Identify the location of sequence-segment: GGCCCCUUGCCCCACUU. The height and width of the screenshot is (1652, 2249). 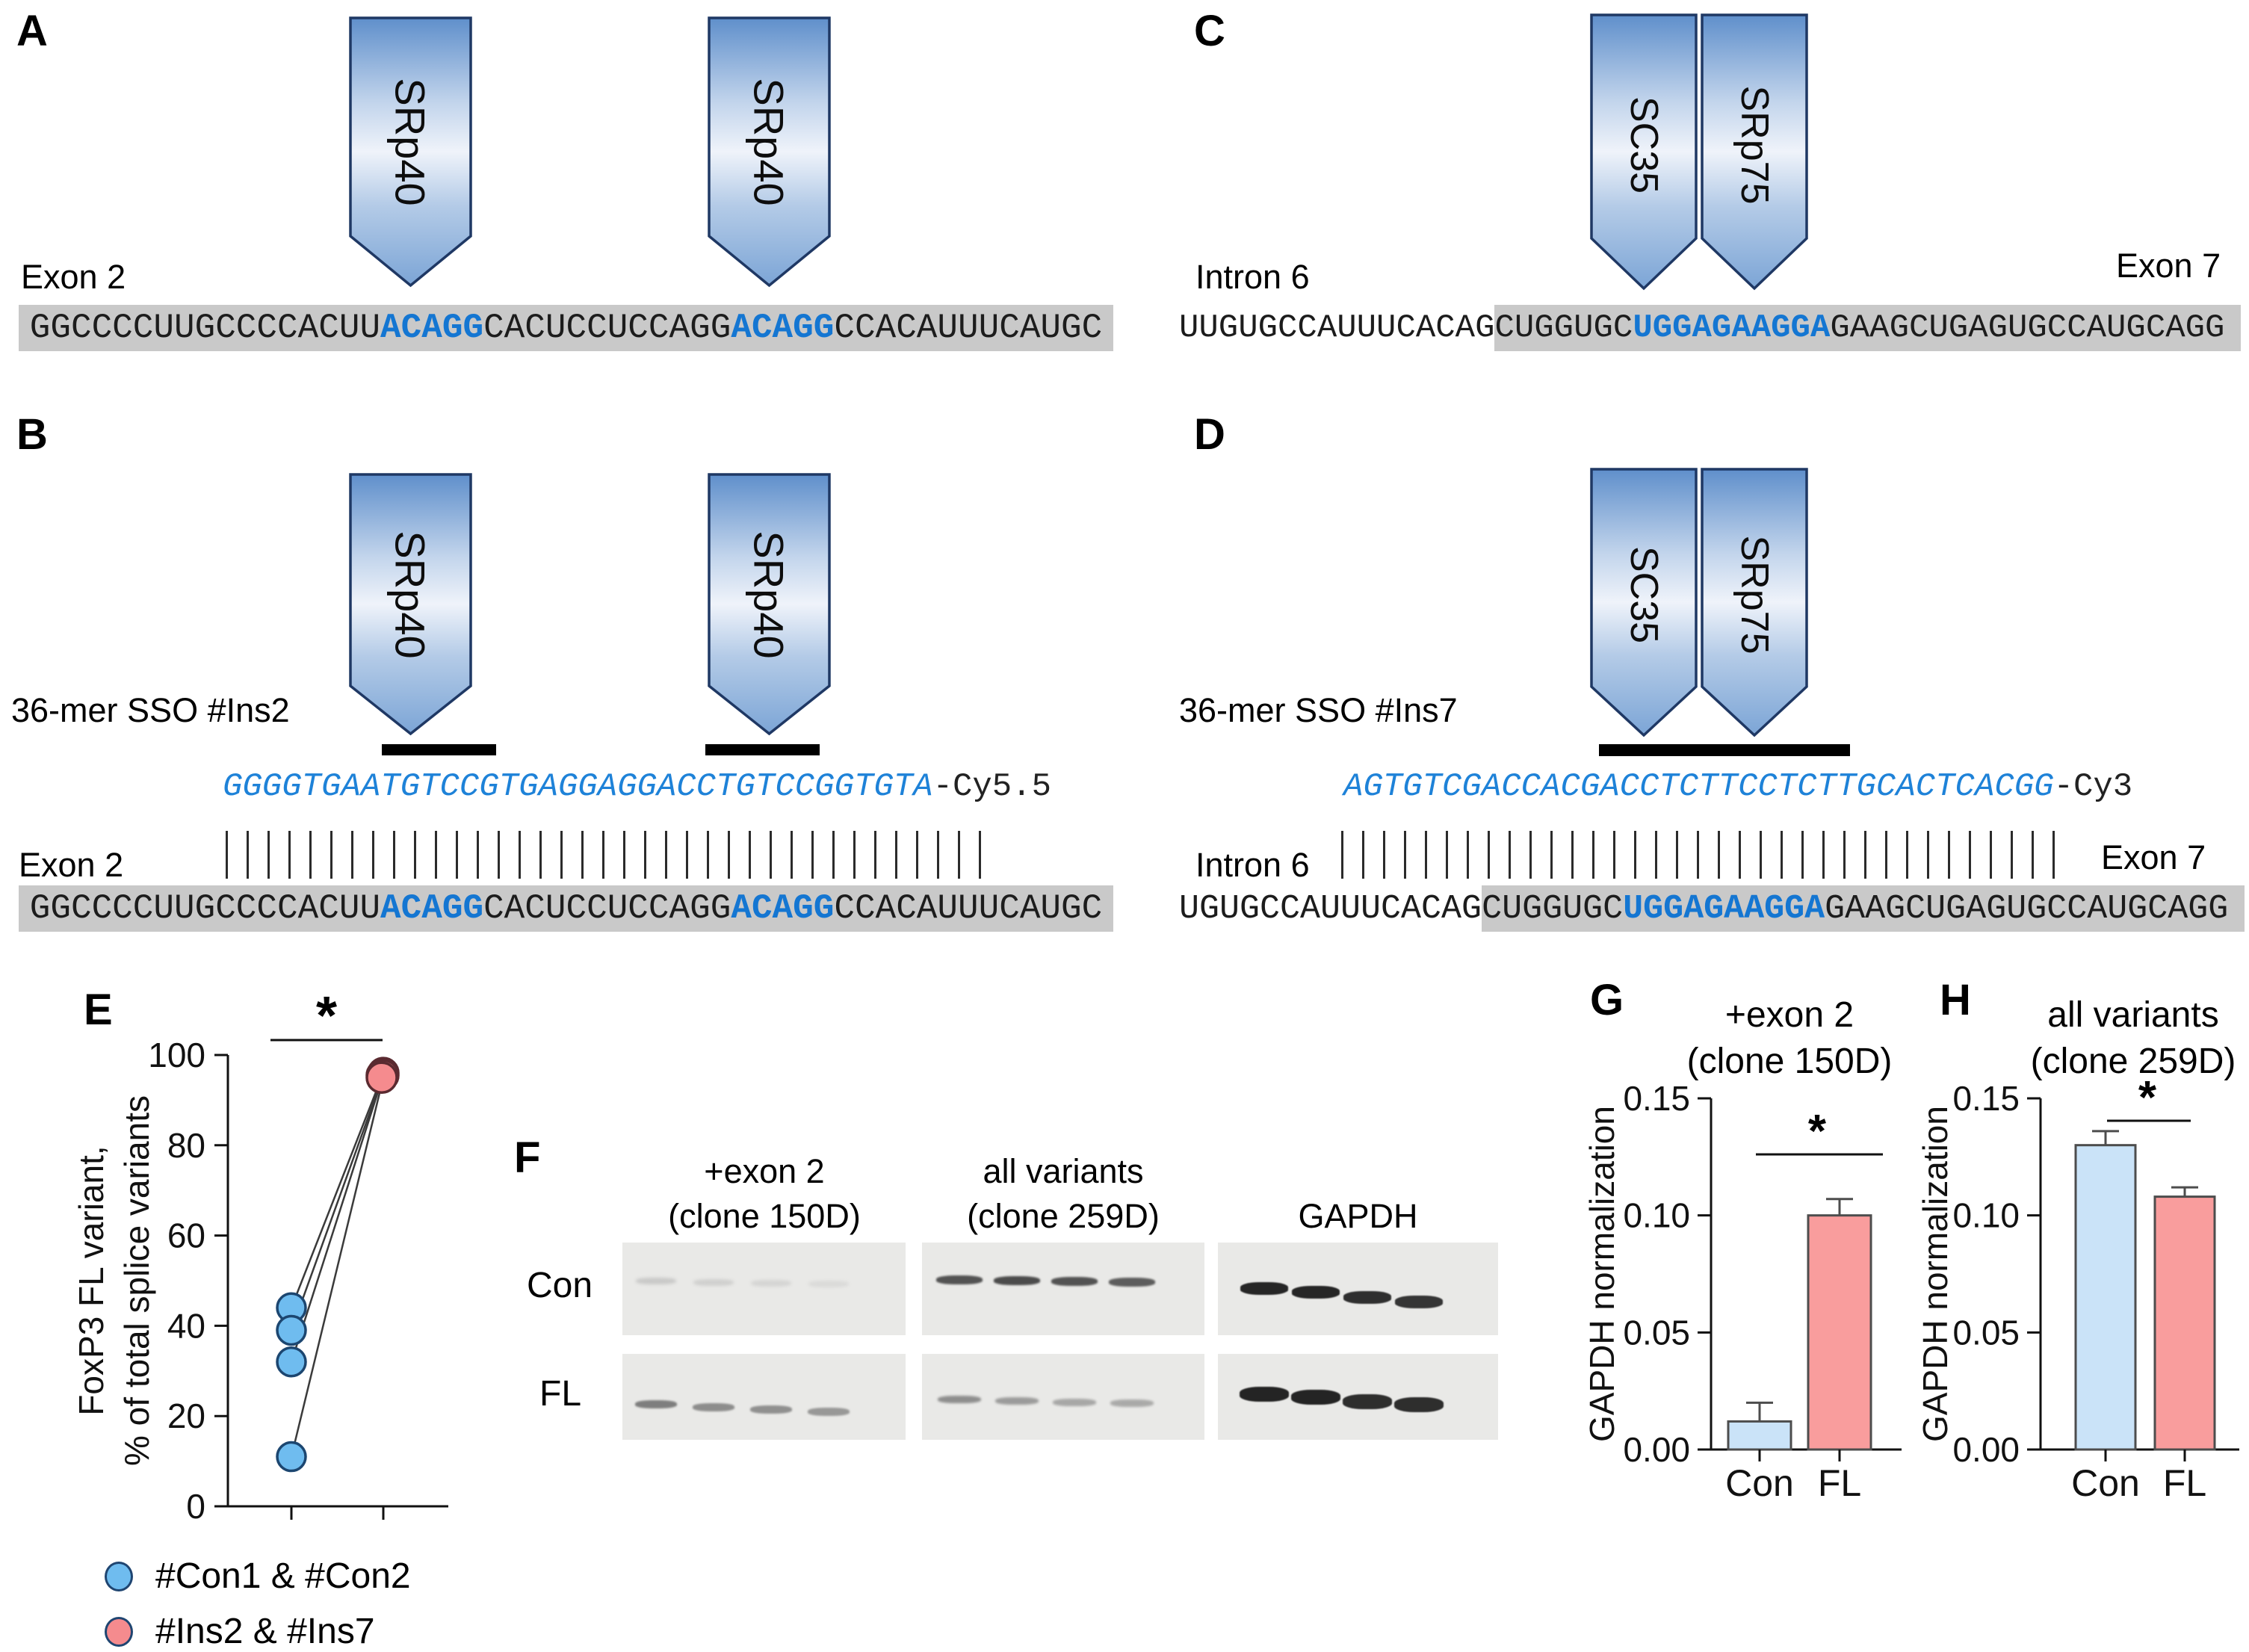
(205, 908).